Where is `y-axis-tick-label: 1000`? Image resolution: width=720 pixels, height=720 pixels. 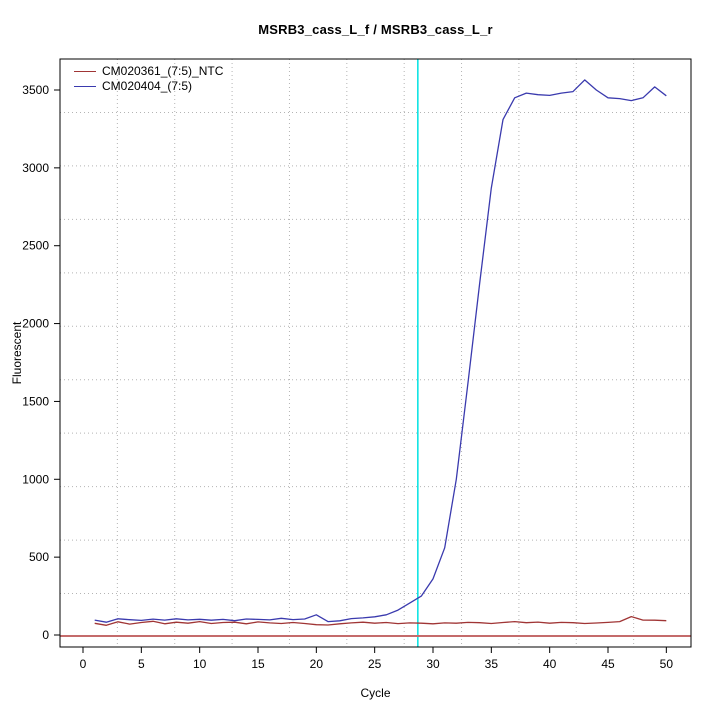 y-axis-tick-label: 1000 is located at coordinates (35, 479).